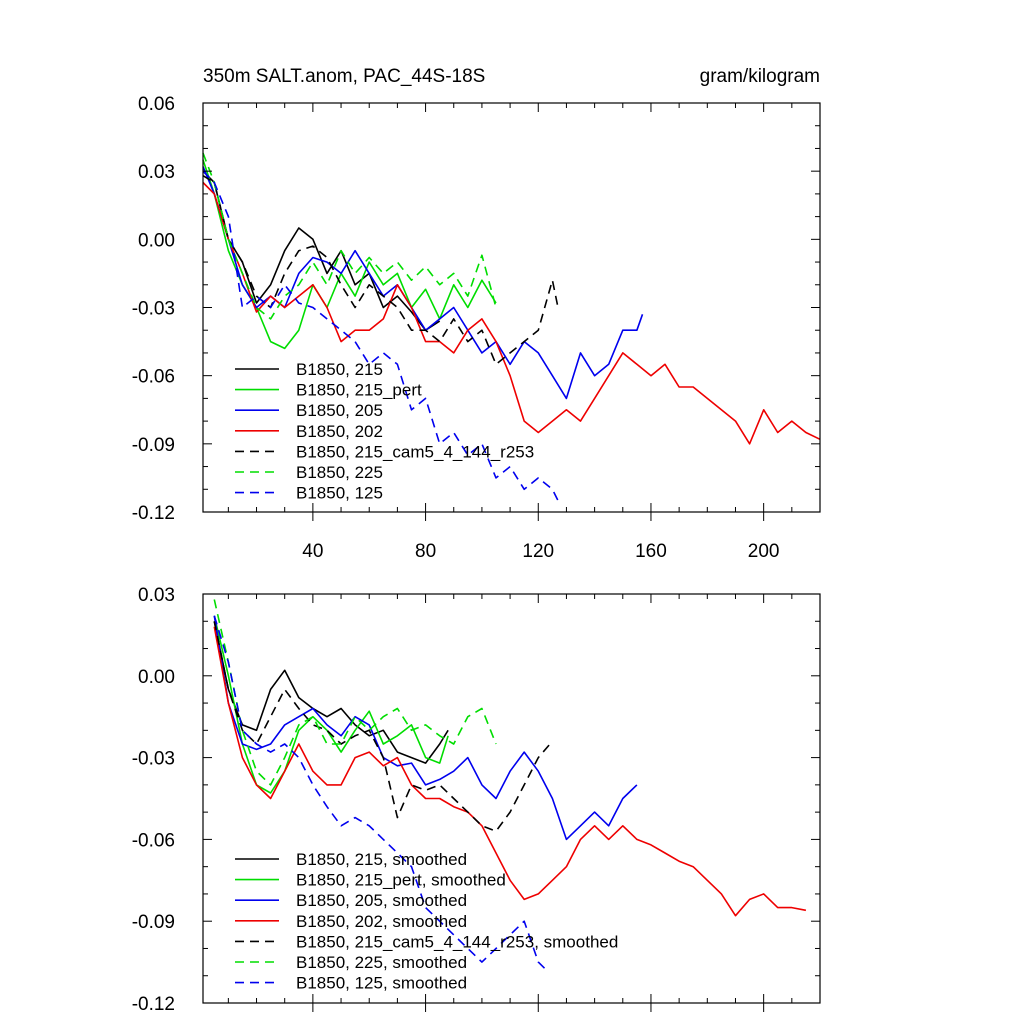 This screenshot has height=1024, width=1024. I want to click on x-tick-label: 80, so click(425, 551).